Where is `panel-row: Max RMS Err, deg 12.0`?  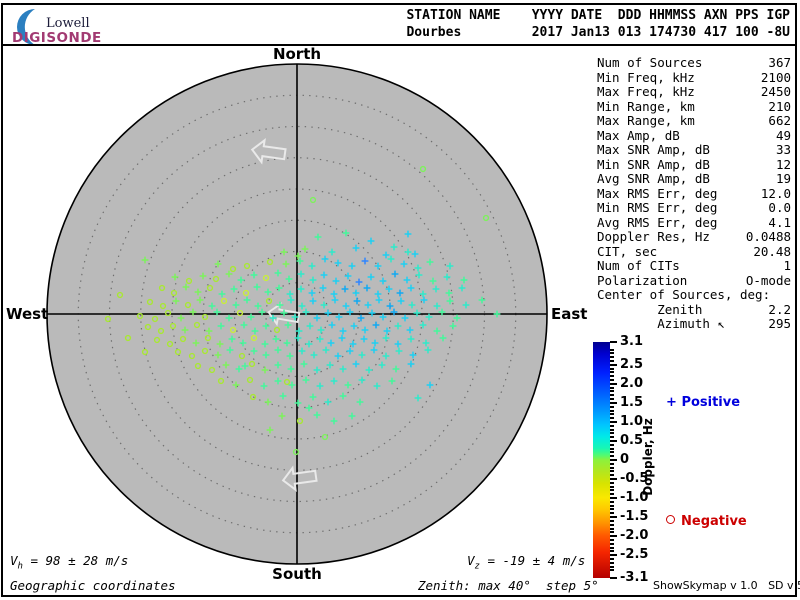 panel-row: Max RMS Err, deg 12.0 is located at coordinates (694, 193).